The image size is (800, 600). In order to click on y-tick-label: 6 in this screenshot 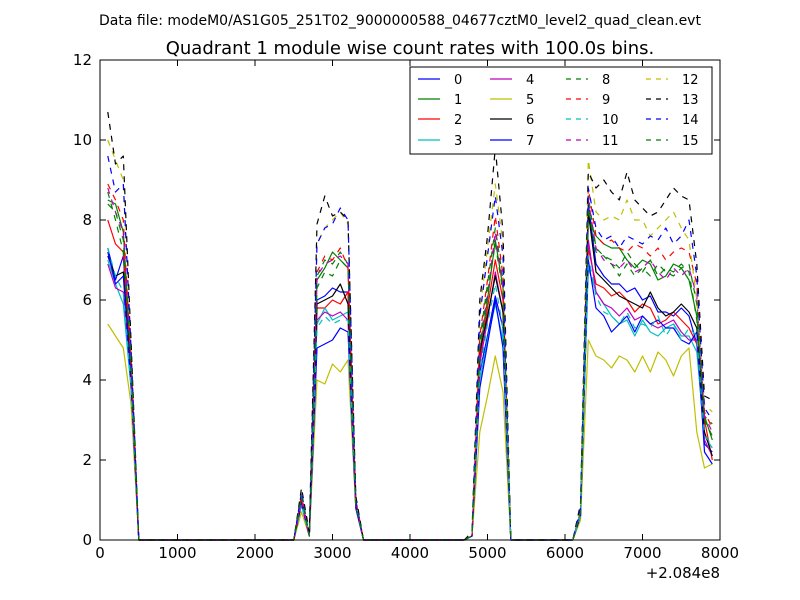, I will do `click(87, 300)`.